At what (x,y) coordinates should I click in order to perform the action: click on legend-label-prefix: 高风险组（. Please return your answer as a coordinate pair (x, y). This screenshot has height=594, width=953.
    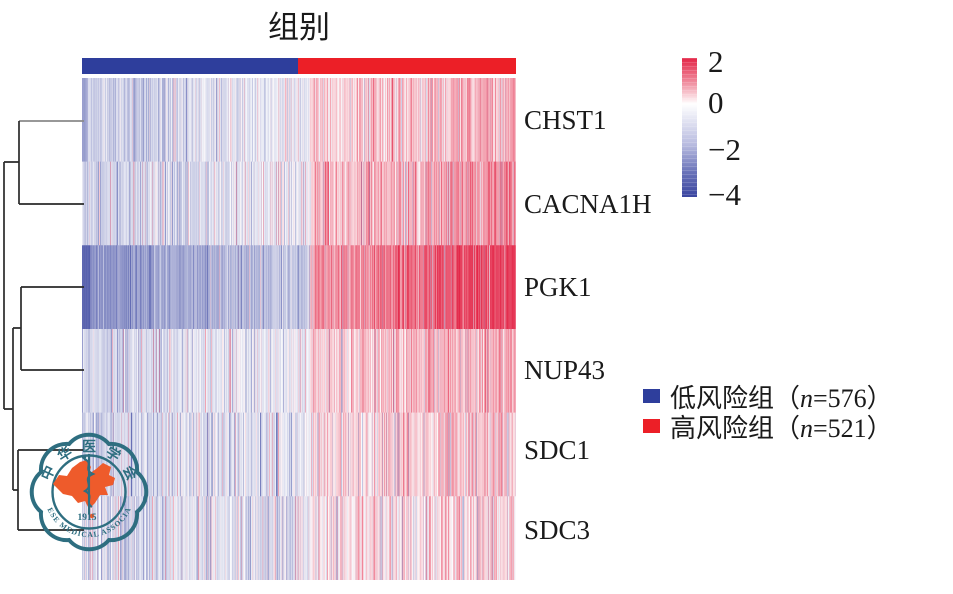
    Looking at the image, I should click on (735, 428).